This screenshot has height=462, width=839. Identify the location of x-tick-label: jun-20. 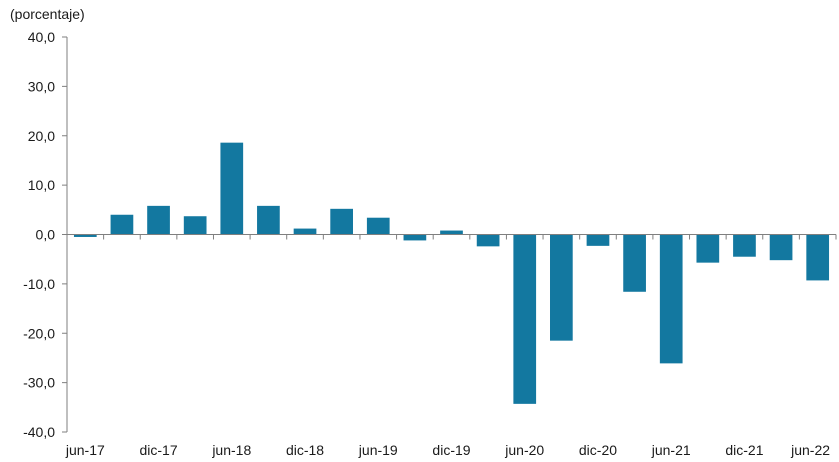
(524, 450).